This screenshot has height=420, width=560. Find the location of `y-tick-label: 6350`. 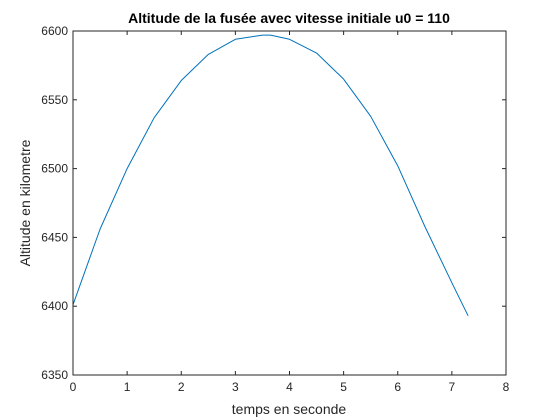

y-tick-label: 6350 is located at coordinates (54, 375).